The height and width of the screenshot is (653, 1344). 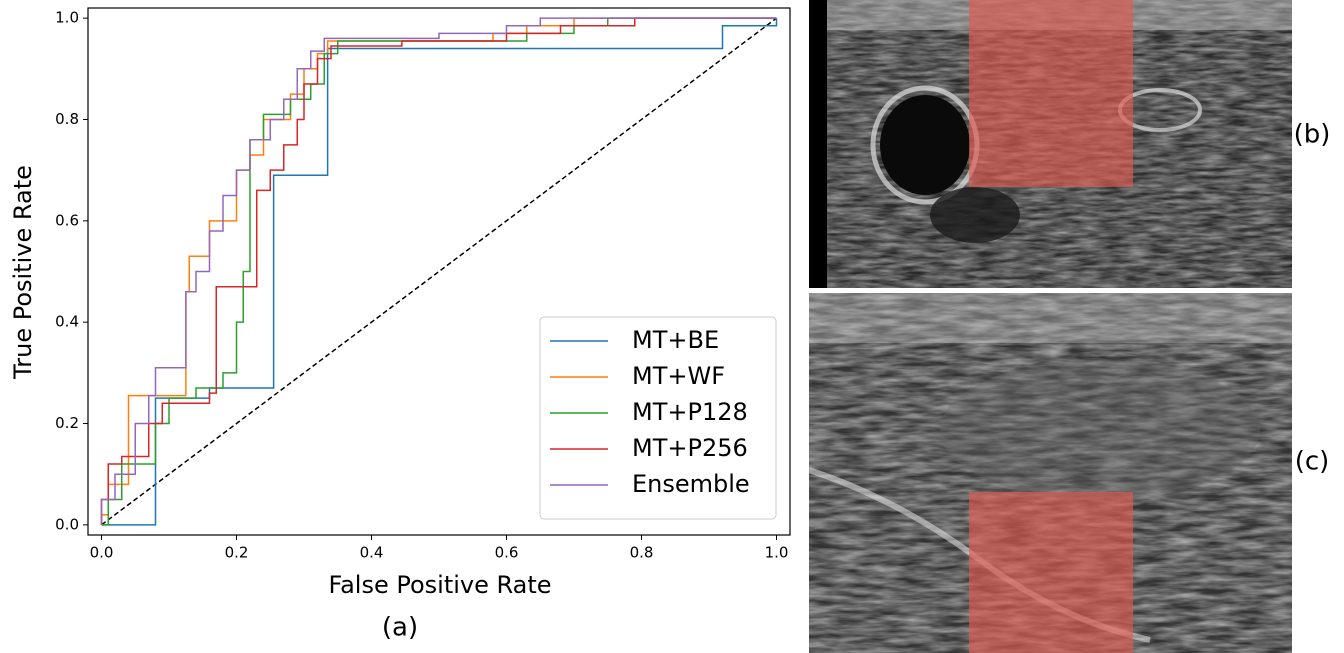 I want to click on x-tick-label: 1.0, so click(x=777, y=553).